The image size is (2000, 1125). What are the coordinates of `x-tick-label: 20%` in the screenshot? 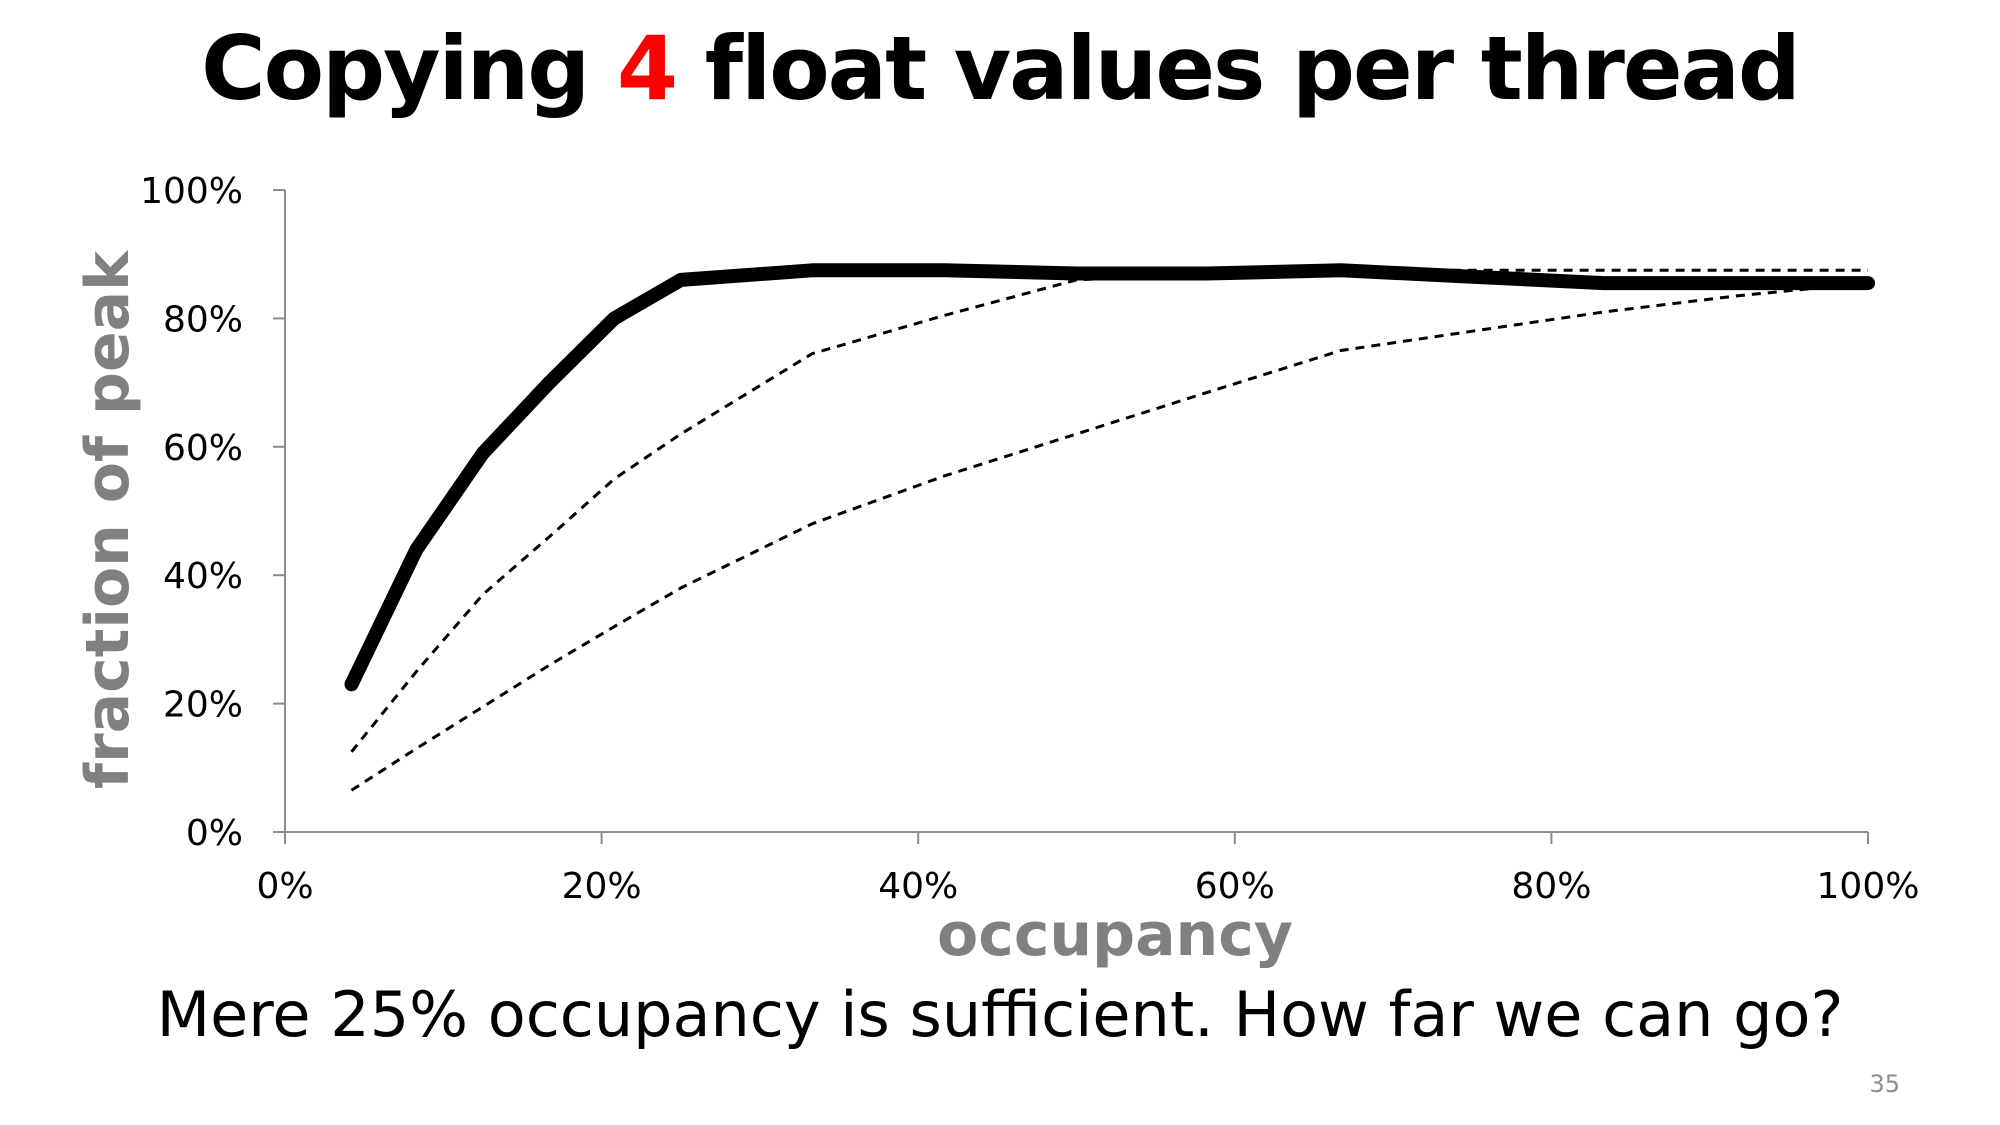 It's located at (602, 886).